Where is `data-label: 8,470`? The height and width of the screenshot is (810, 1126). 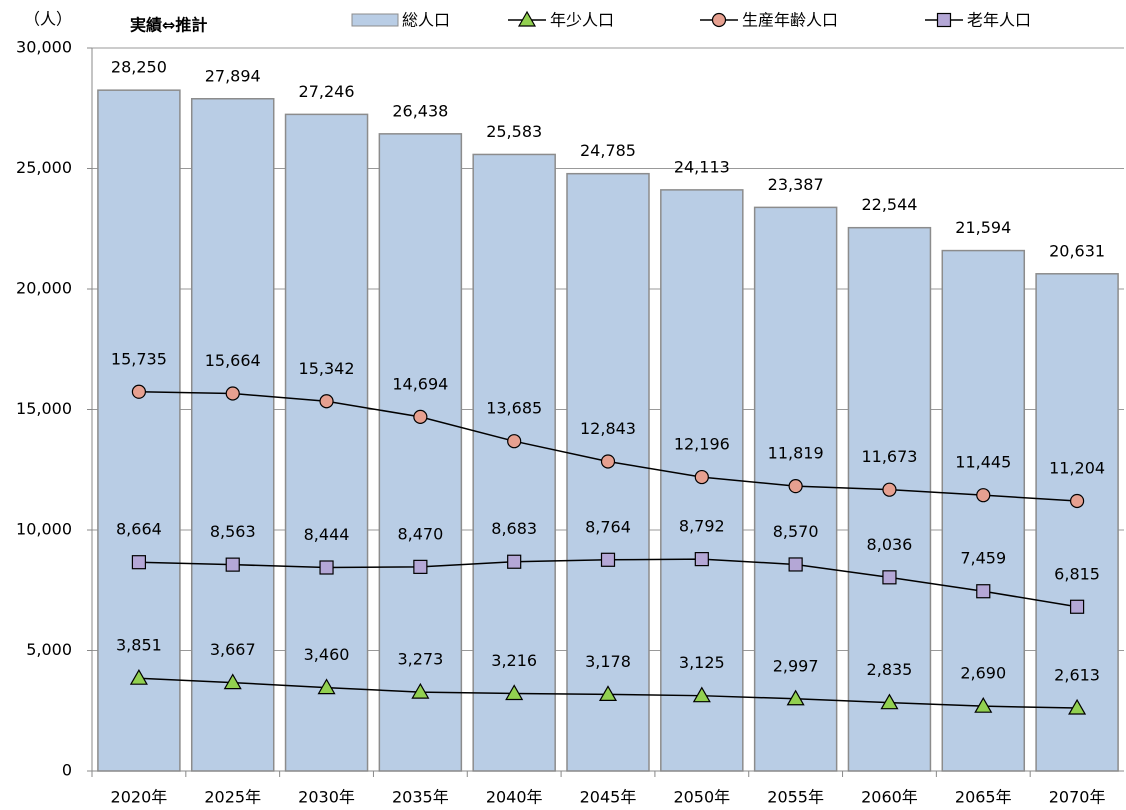
data-label: 8,470 is located at coordinates (420, 533).